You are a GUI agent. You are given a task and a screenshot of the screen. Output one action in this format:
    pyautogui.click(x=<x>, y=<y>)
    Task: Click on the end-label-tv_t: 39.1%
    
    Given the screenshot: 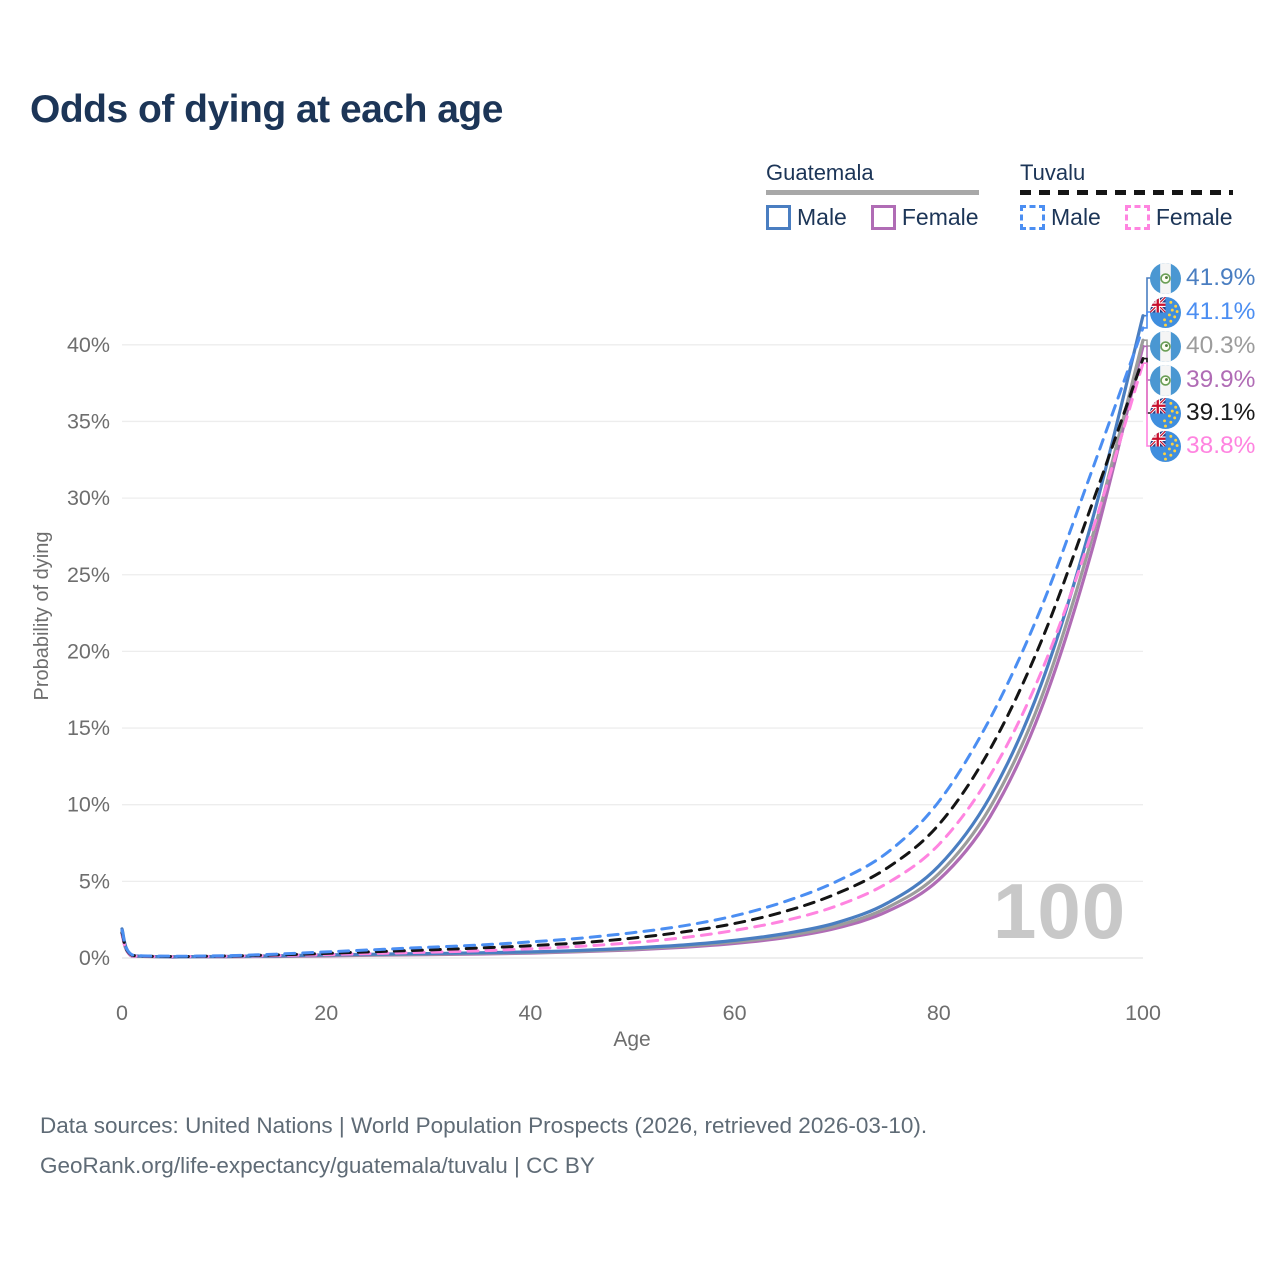 What is the action you would take?
    pyautogui.click(x=1202, y=413)
    